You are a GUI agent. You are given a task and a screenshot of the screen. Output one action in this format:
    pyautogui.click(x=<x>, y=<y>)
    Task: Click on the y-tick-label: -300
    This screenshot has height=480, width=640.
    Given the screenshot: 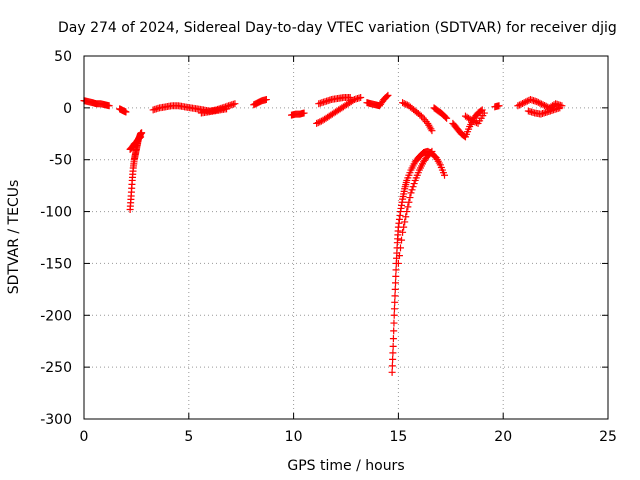 What is the action you would take?
    pyautogui.click(x=56, y=420)
    